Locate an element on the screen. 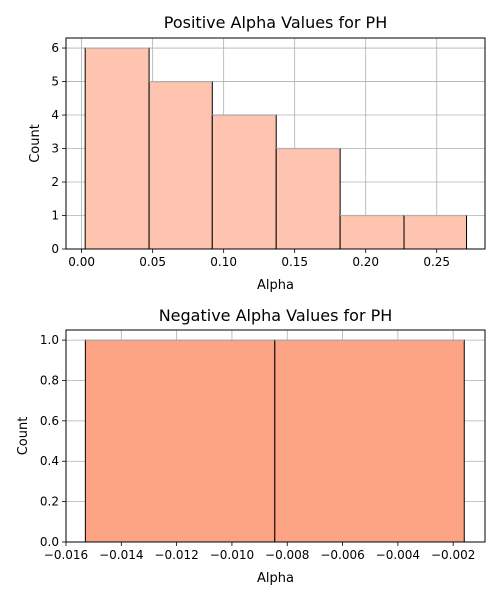 The image size is (500, 600). y-tick-label: 0.2 is located at coordinates (49, 502).